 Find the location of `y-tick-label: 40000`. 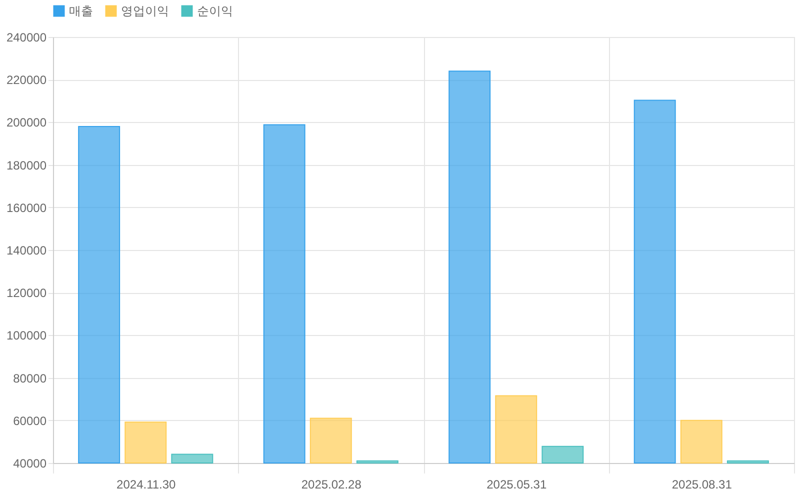

y-tick-label: 40000 is located at coordinates (30, 463).